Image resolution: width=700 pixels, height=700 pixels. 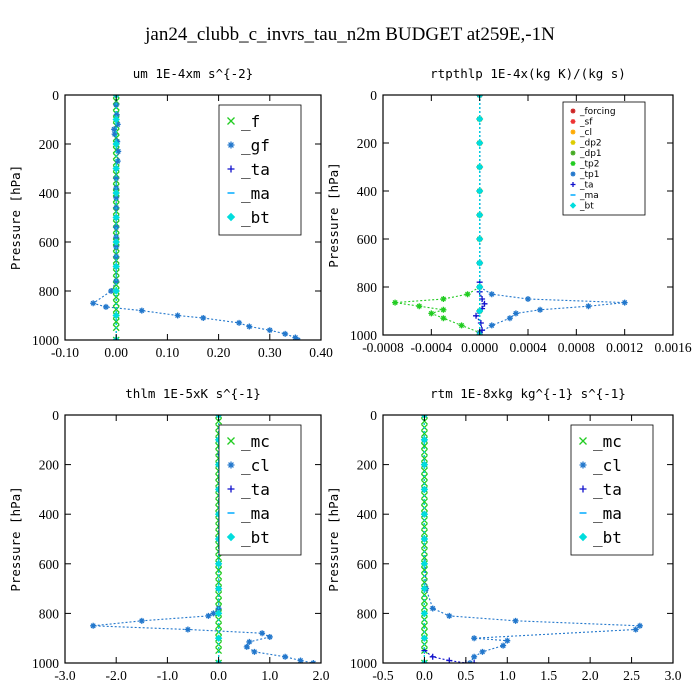 I want to click on x-tick-label: -0.5, so click(x=383, y=675).